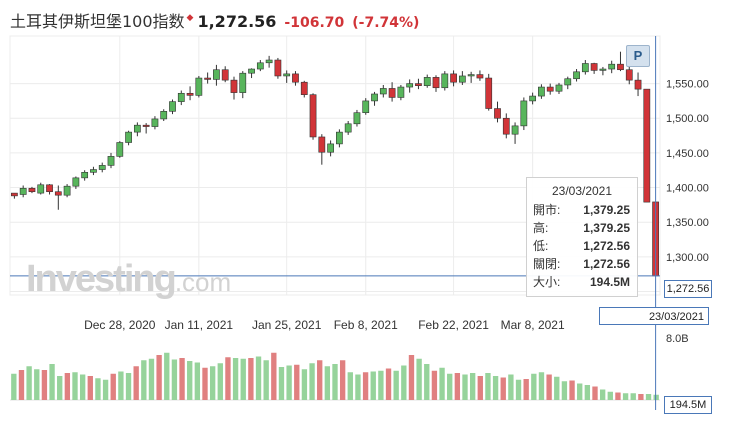 The height and width of the screenshot is (424, 740). I want to click on last-price: 1,272.56, so click(237, 21).